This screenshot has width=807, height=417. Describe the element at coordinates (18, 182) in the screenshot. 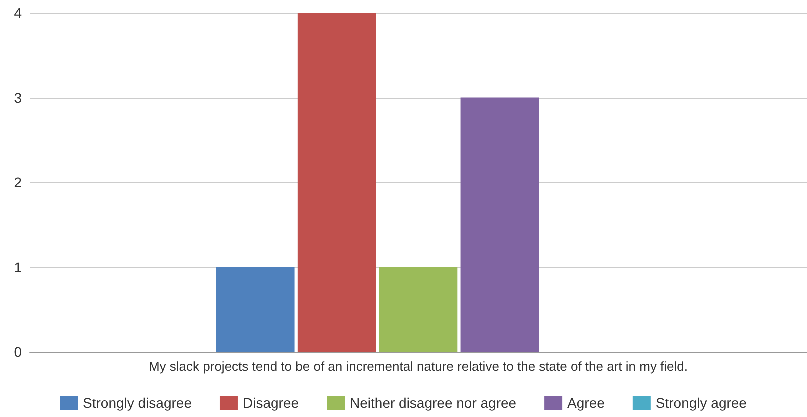

I see `y-tick-label: 2` at that location.